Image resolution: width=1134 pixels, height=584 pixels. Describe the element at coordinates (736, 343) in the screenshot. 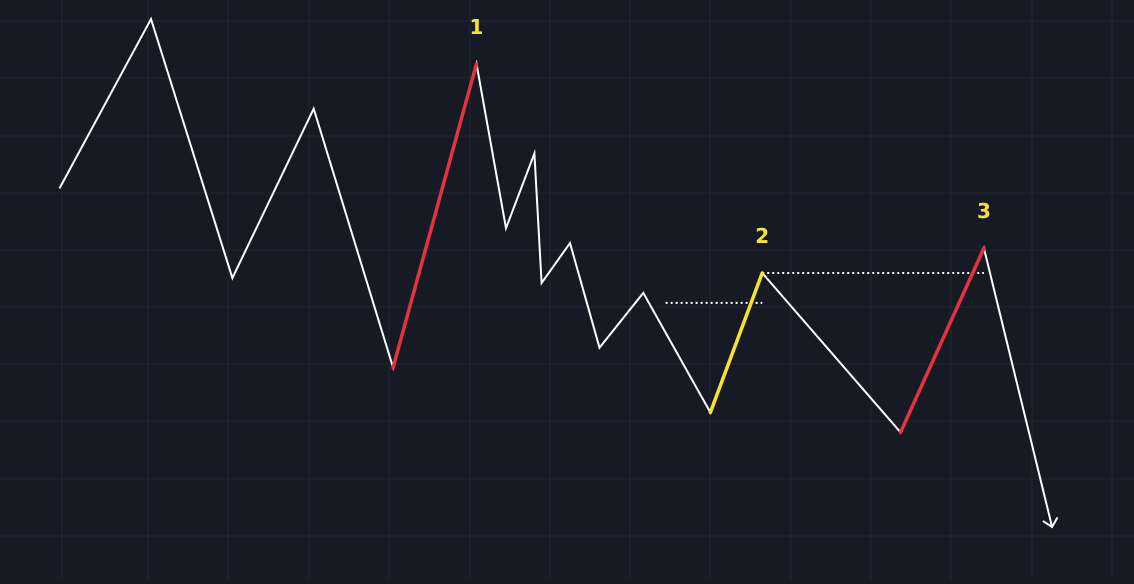

I see `pullback-leg` at that location.